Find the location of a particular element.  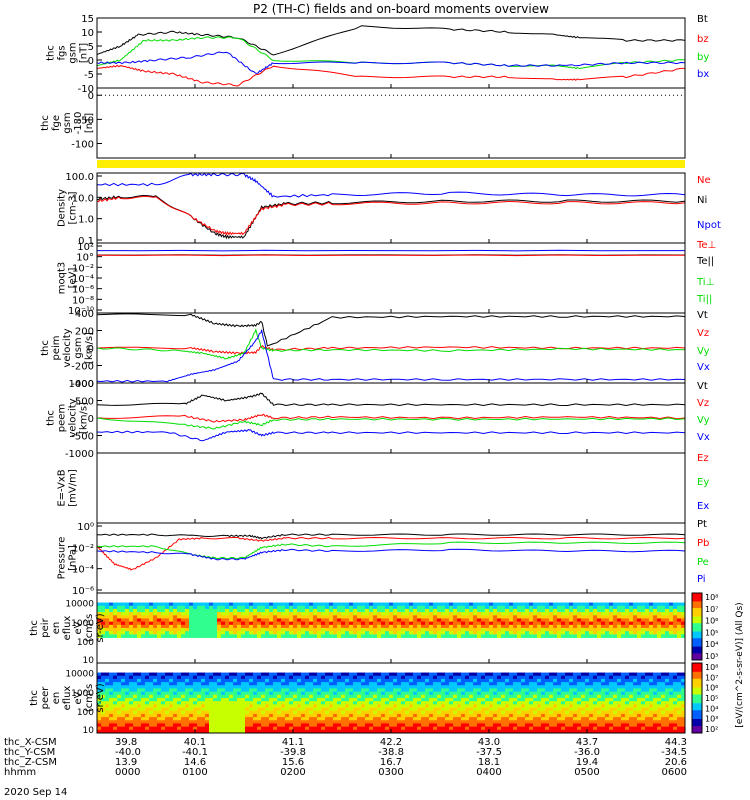

y-tick-label: 200 is located at coordinates (84, 332).